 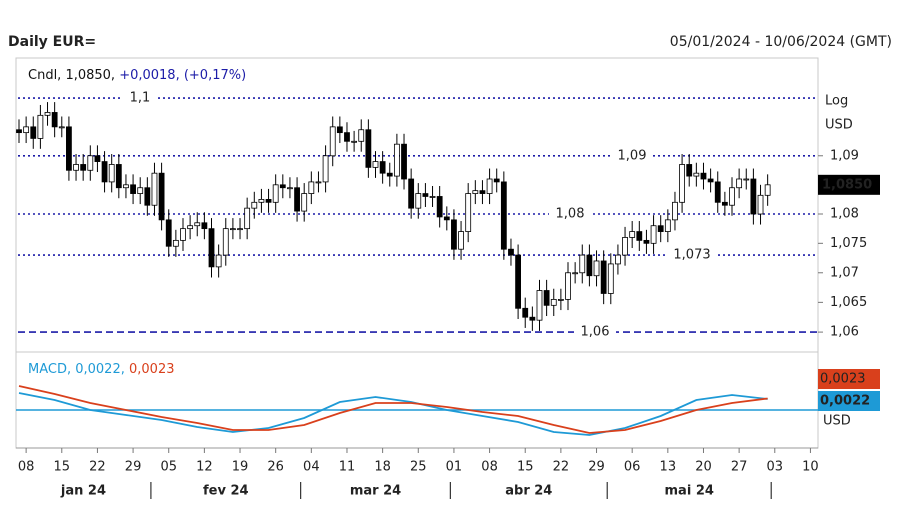 I want to click on macd-unit-label: USD, so click(x=837, y=421).